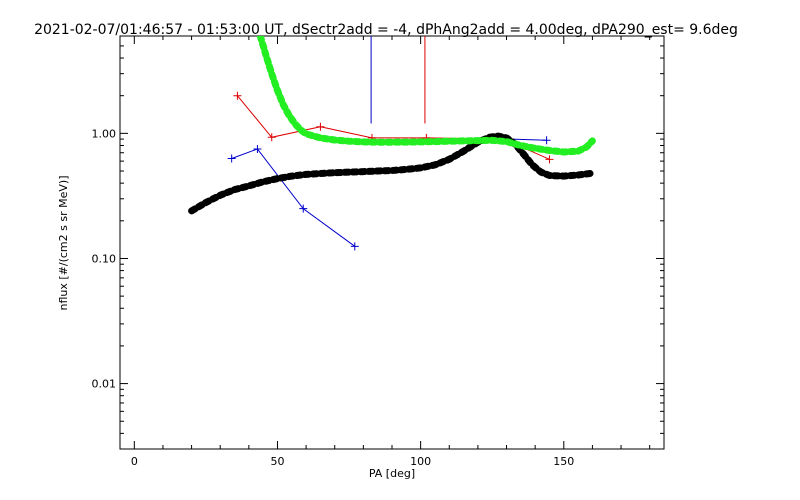 This screenshot has width=800, height=500. I want to click on reference-lines, so click(398, 80).